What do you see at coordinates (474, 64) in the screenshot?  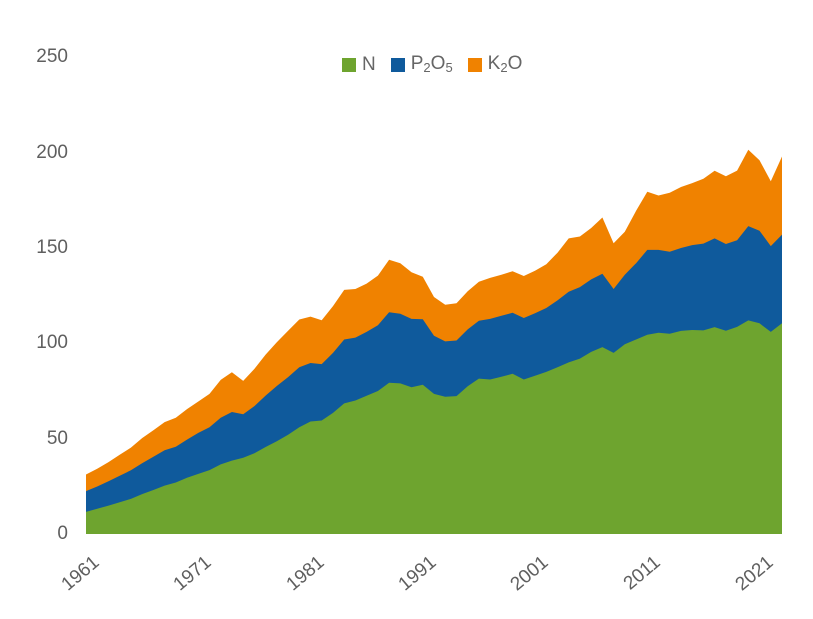 I see `legend-swatch-k2o` at bounding box center [474, 64].